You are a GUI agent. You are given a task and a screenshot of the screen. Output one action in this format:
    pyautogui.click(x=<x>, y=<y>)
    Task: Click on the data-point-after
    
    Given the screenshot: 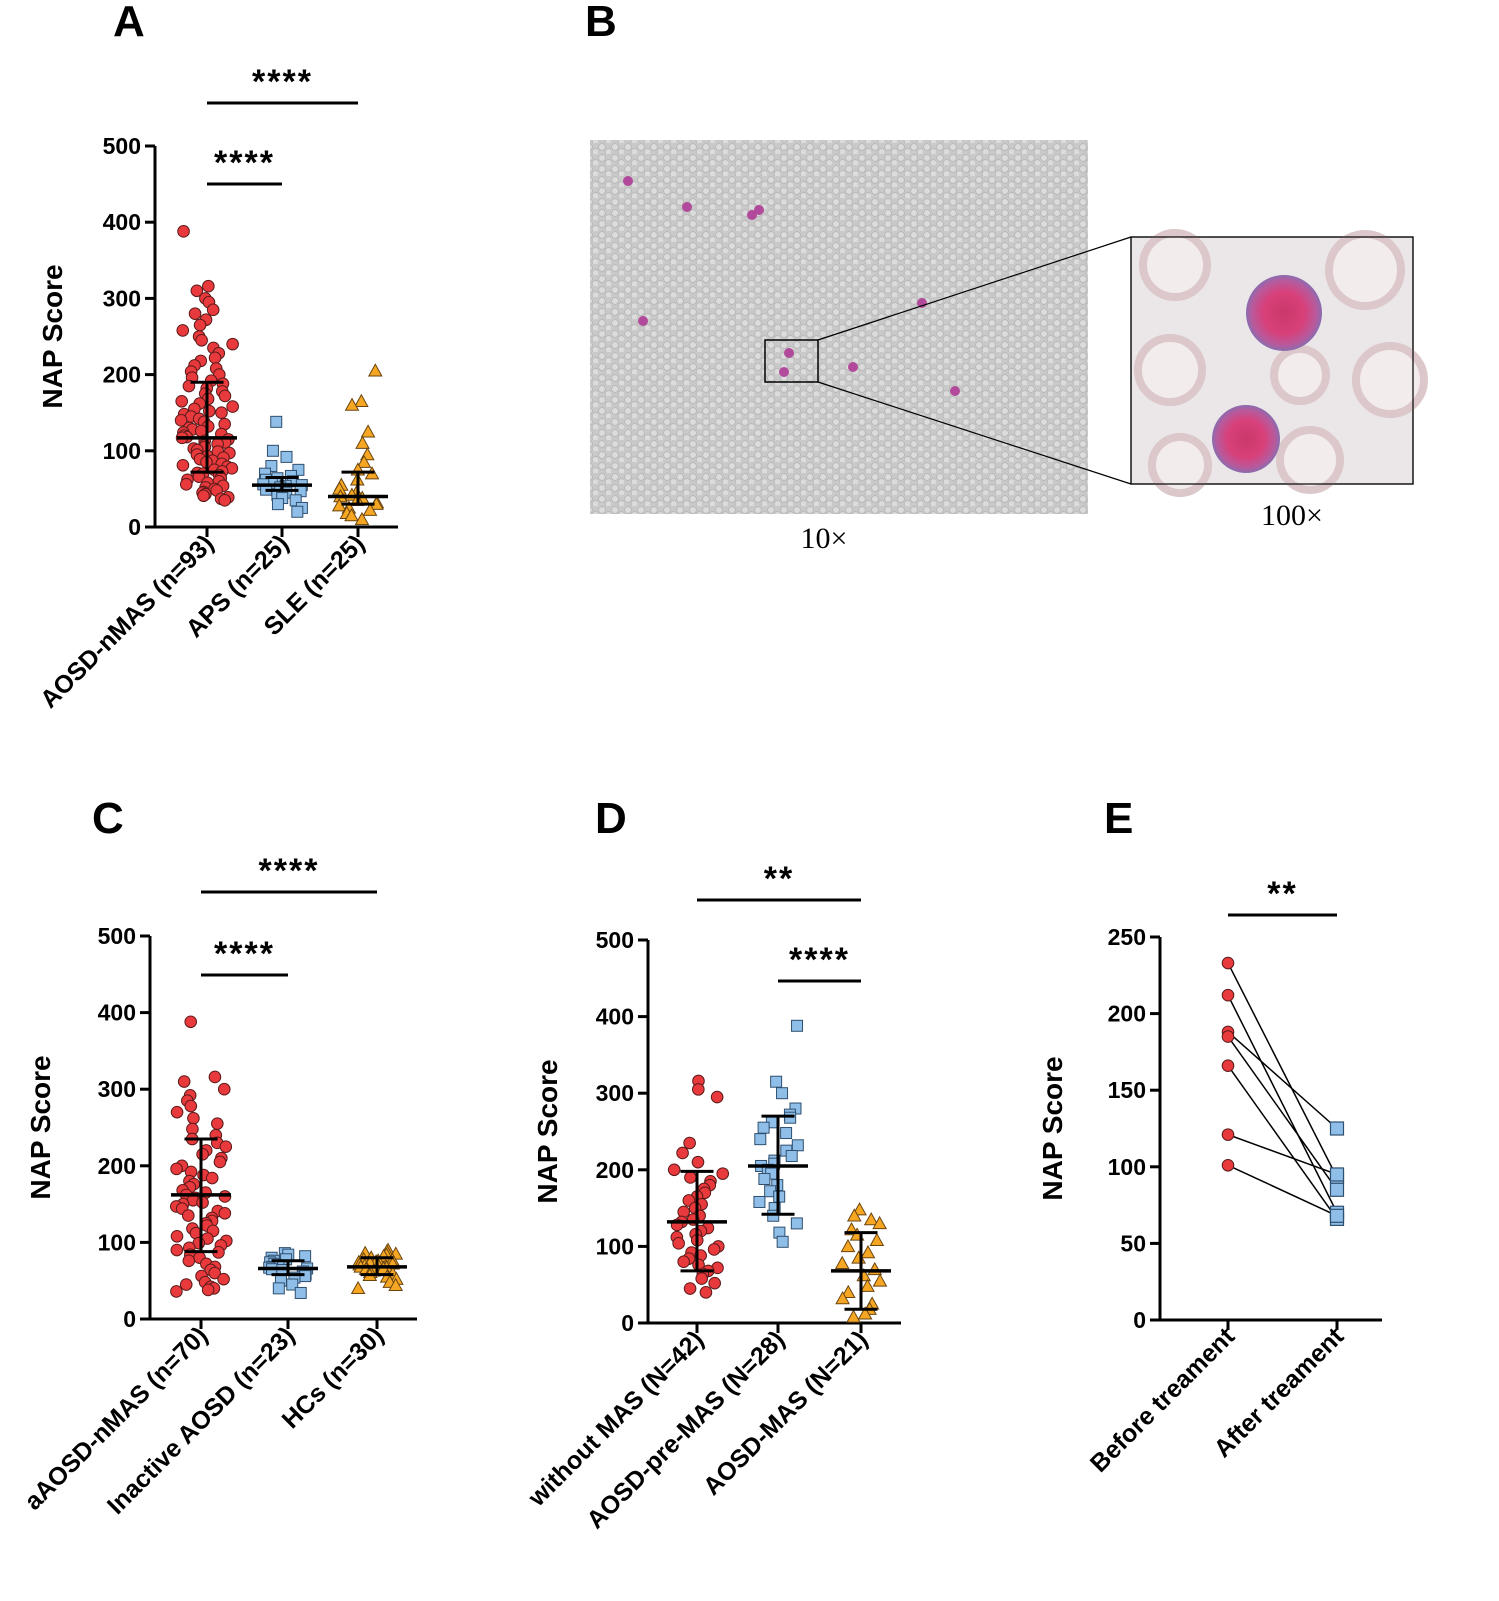 What is the action you would take?
    pyautogui.click(x=1337, y=1128)
    